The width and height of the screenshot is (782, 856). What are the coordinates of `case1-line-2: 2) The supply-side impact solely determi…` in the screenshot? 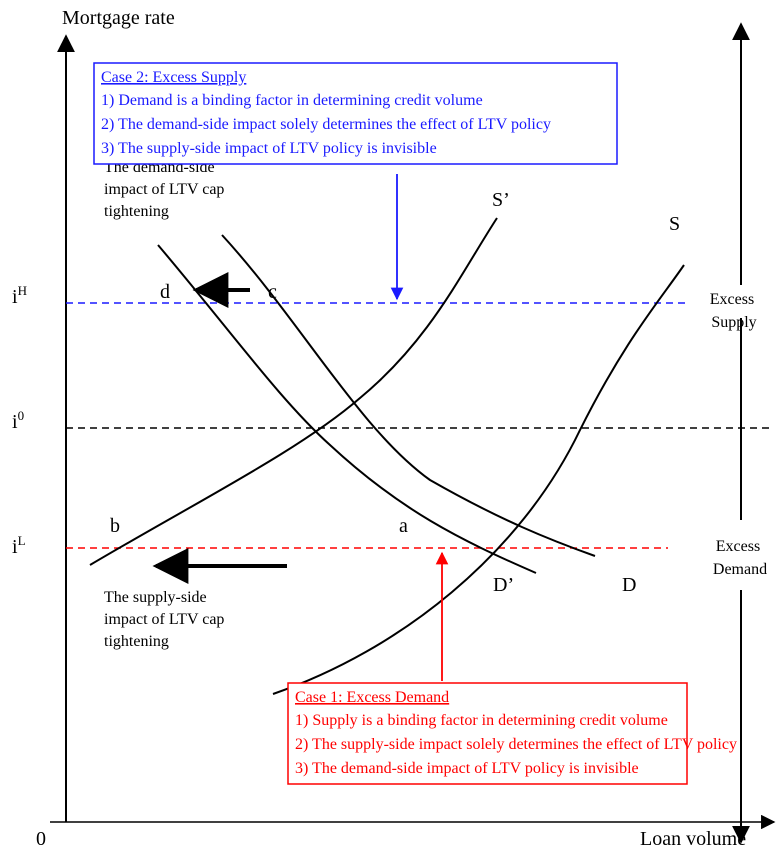 It's located at (516, 744).